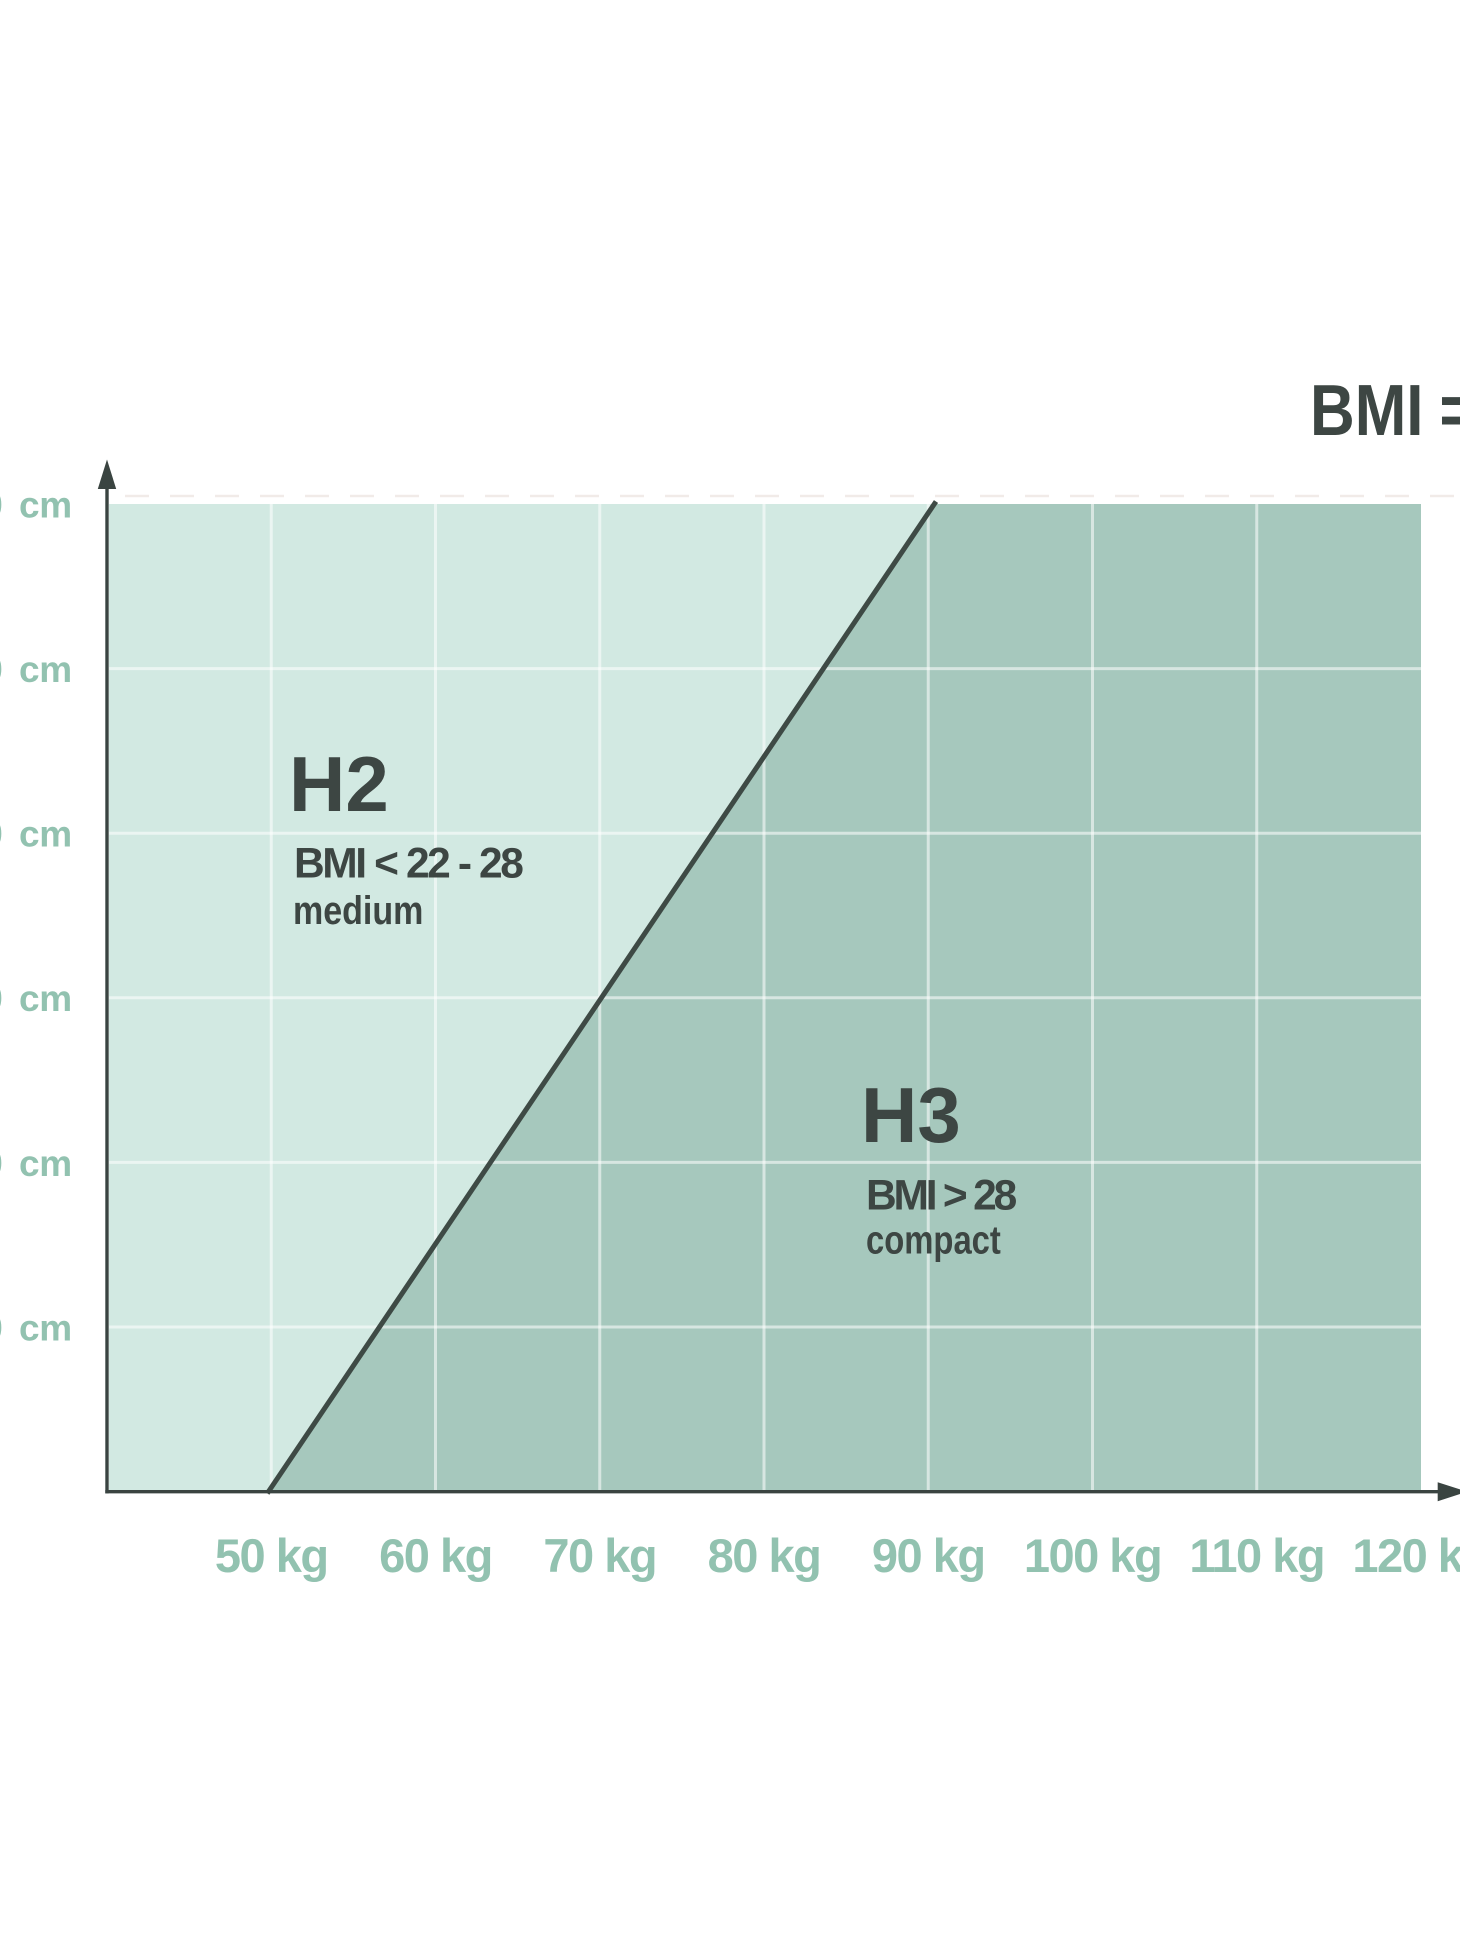 The width and height of the screenshot is (1460, 1948). Describe the element at coordinates (358, 909) in the screenshot. I see `svg-text: medium` at that location.